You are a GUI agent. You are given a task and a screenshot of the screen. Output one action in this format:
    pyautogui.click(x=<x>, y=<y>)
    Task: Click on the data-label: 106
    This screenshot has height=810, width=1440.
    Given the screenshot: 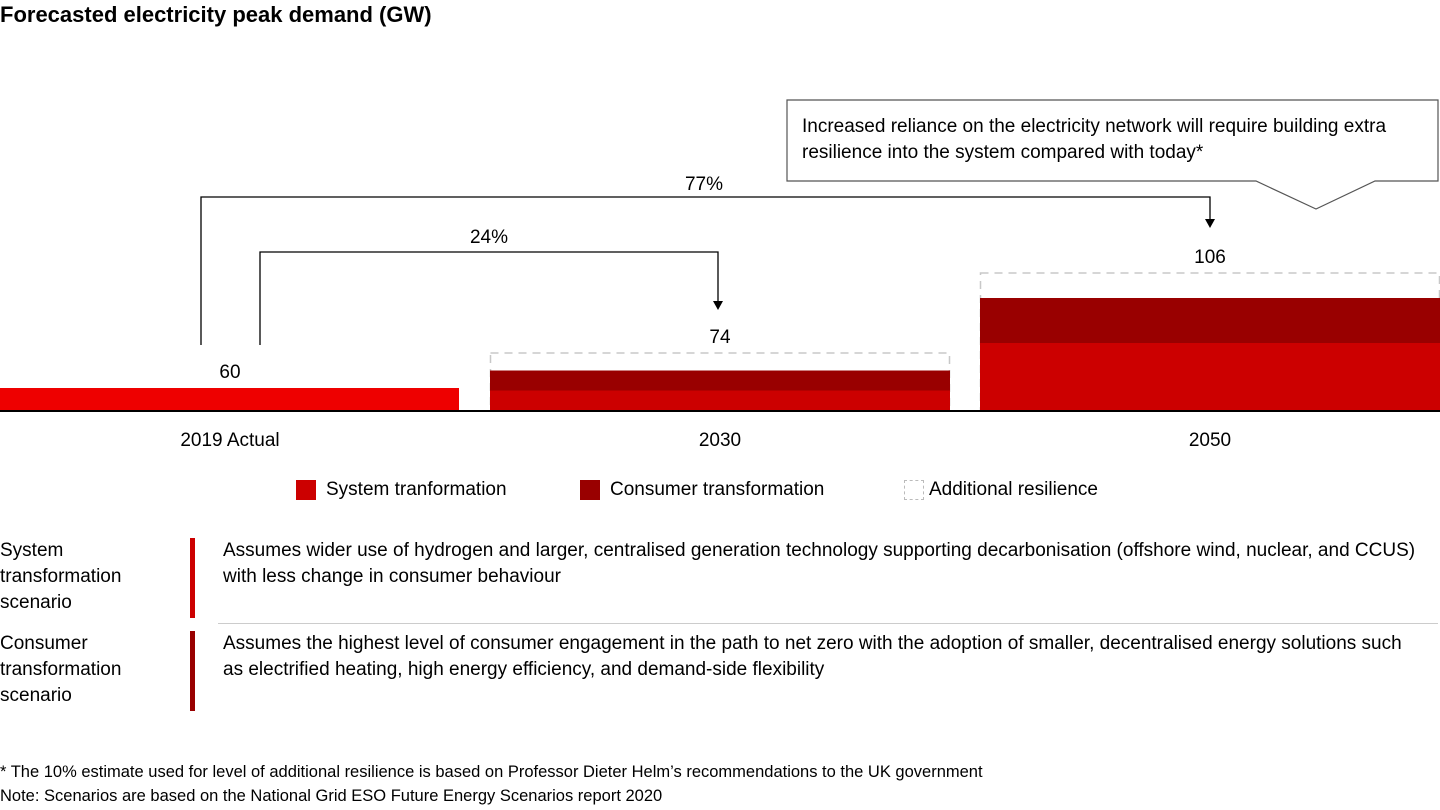 What is the action you would take?
    pyautogui.click(x=1210, y=257)
    